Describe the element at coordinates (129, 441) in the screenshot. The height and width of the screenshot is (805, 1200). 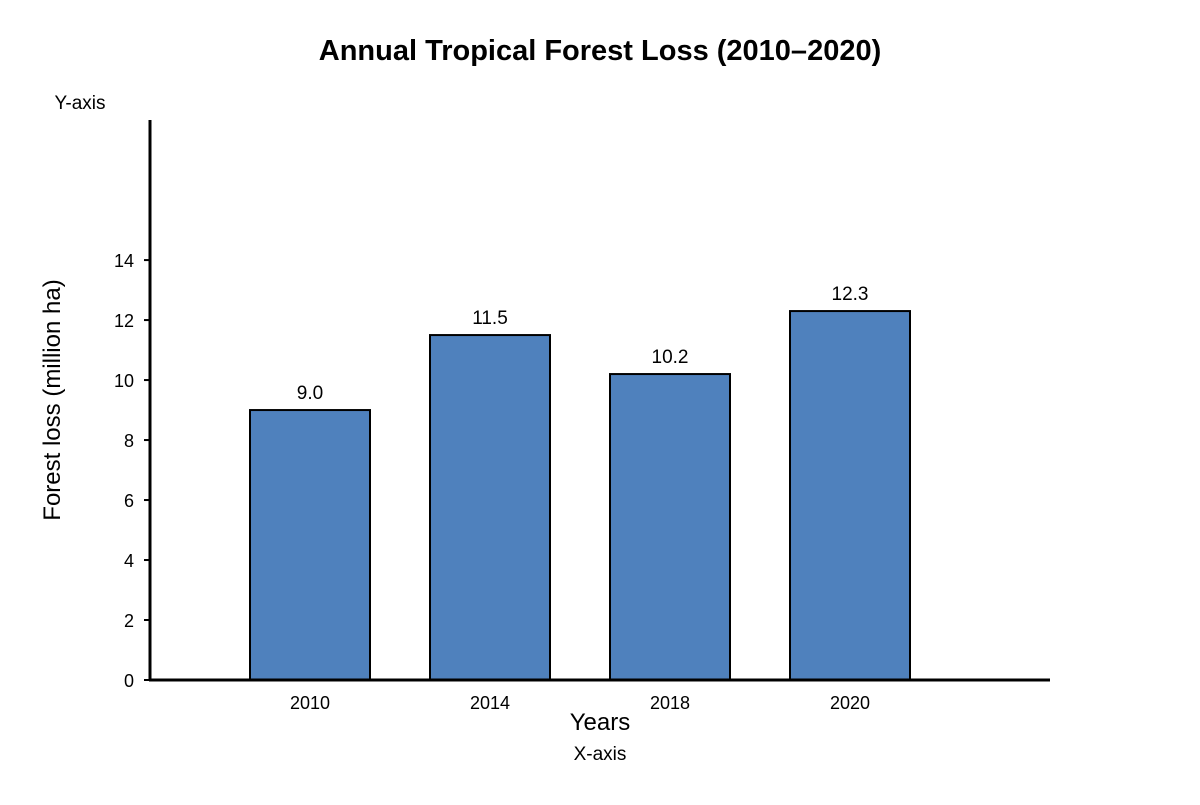
I see `y-tick-label: 8` at that location.